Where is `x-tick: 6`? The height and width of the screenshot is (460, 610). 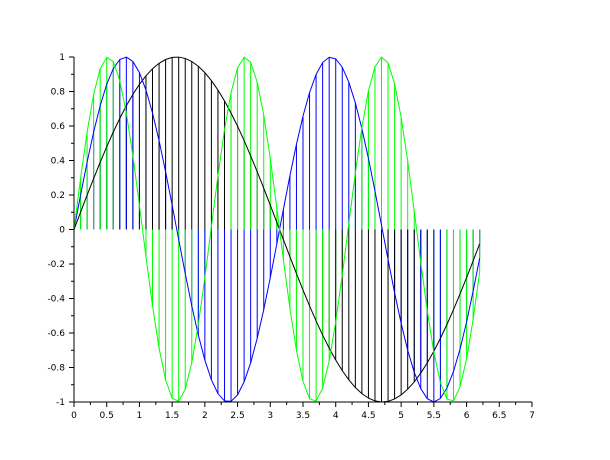 x-tick: 6 is located at coordinates (467, 411).